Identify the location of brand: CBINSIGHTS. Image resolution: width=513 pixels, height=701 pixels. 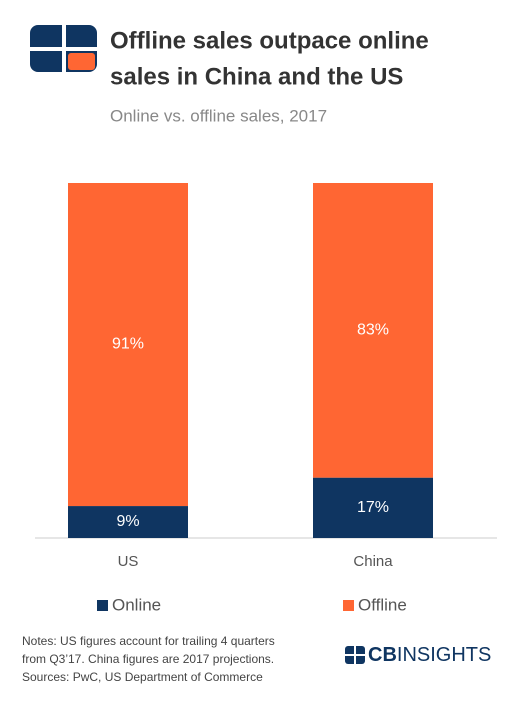
(429, 655).